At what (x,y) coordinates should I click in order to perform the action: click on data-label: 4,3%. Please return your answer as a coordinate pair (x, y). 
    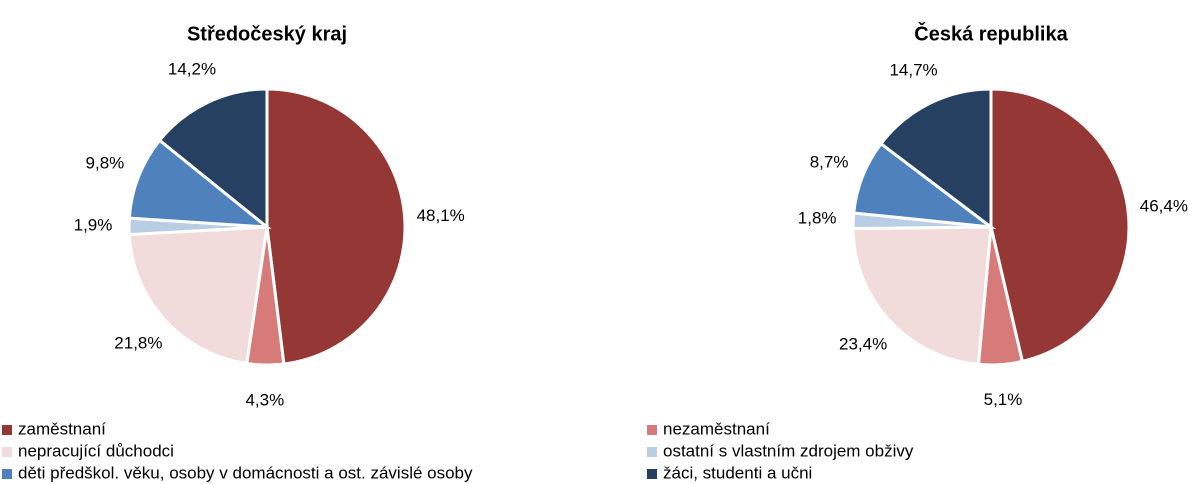
    Looking at the image, I should click on (264, 399).